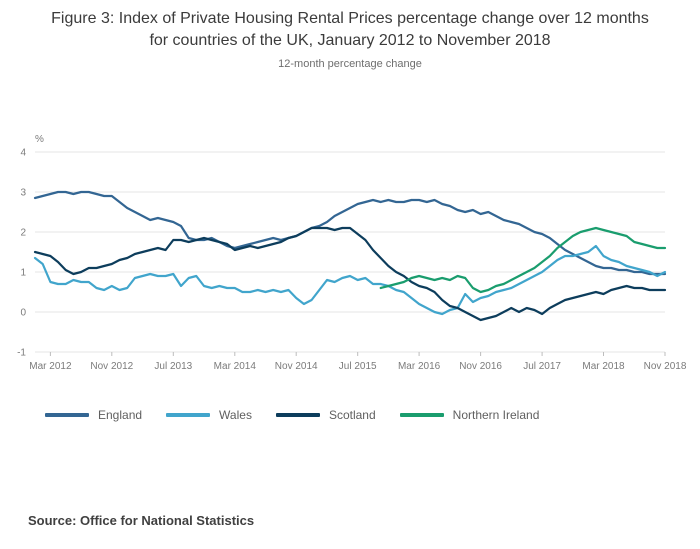  Describe the element at coordinates (358, 366) in the screenshot. I see `svg-text: Jul 2015` at that location.